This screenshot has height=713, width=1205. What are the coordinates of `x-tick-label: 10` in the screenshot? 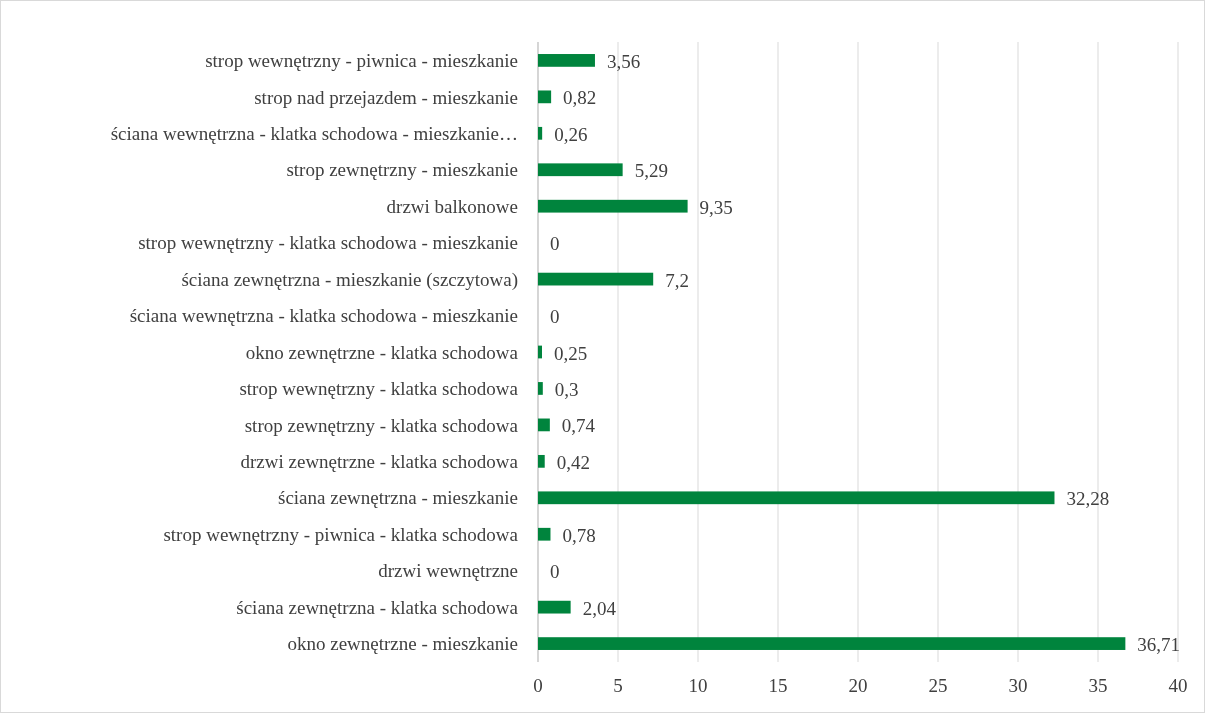 It's located at (698, 685).